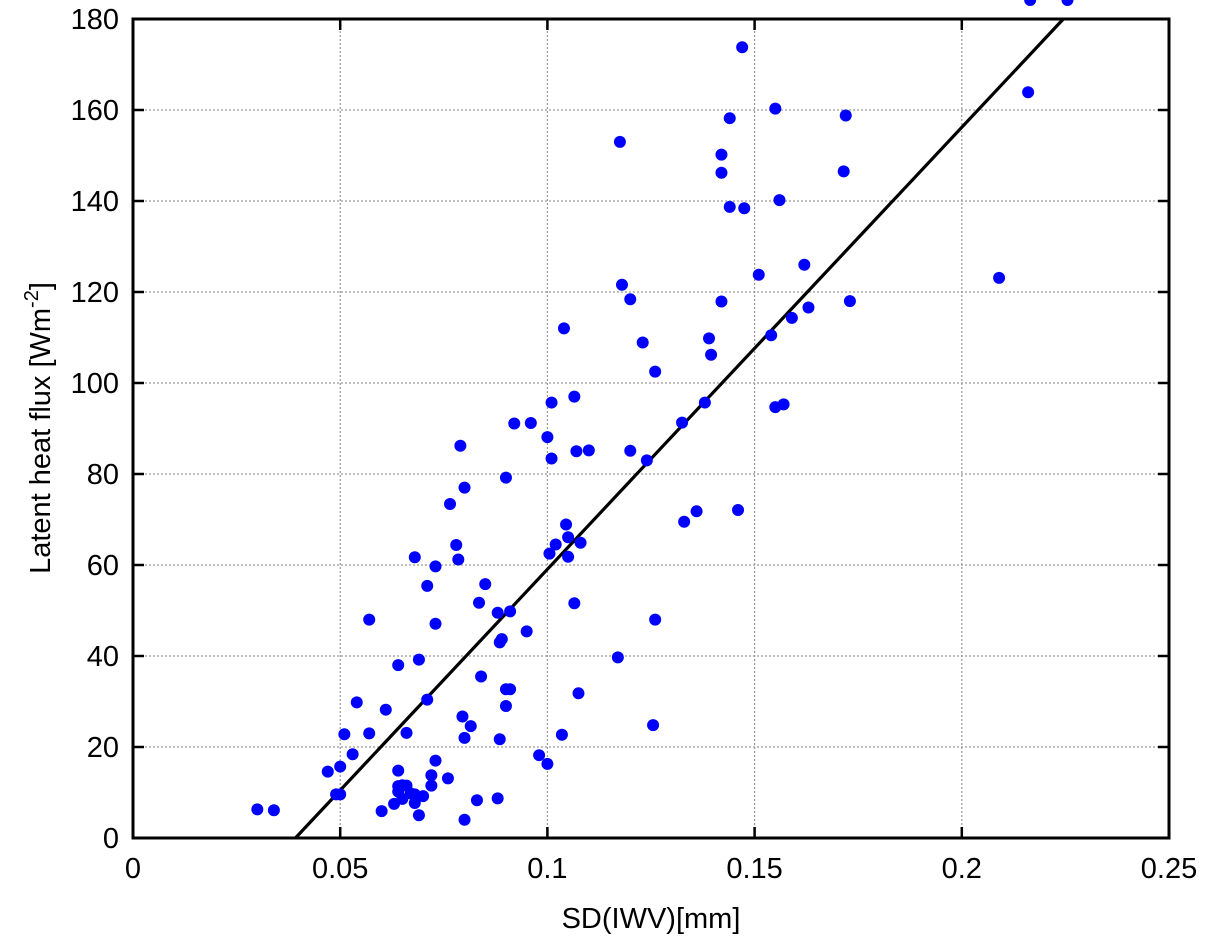  I want to click on y-tick-label: 40, so click(103, 657).